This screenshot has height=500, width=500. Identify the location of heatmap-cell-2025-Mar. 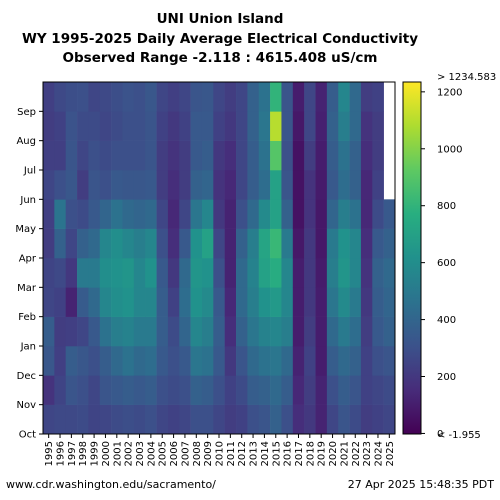
(389, 273).